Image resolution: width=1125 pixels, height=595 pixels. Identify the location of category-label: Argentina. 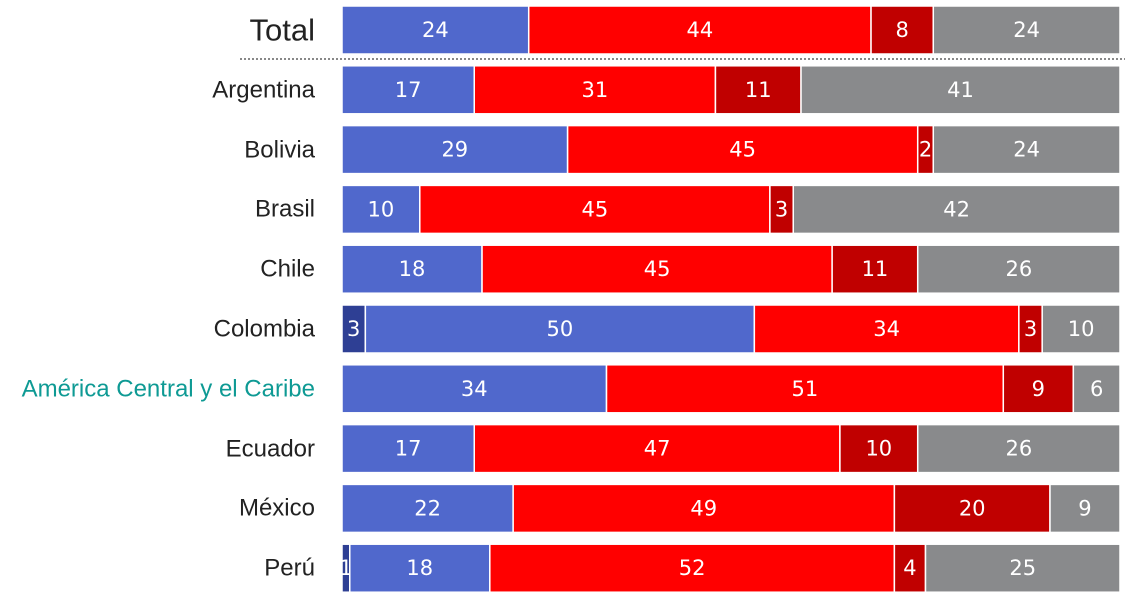
(263, 90).